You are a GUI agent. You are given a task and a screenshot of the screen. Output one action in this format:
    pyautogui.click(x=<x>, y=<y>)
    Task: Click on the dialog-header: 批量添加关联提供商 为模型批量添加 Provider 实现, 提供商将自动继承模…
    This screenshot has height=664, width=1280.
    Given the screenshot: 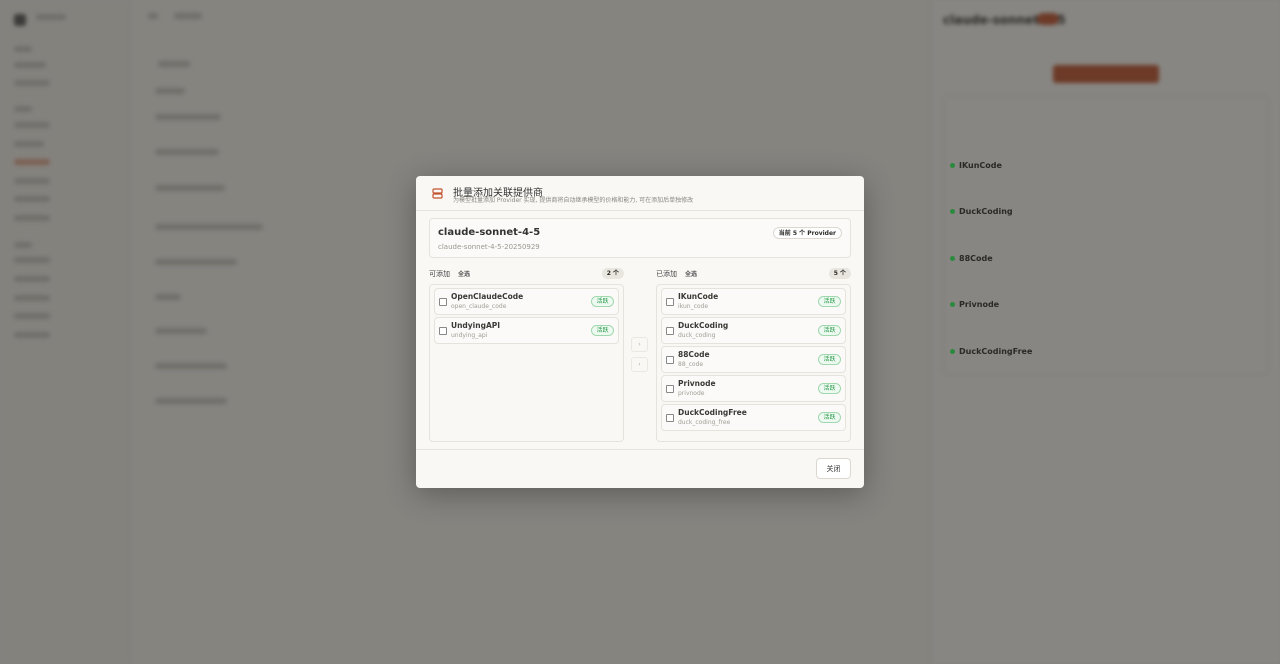 What is the action you would take?
    pyautogui.click(x=640, y=193)
    